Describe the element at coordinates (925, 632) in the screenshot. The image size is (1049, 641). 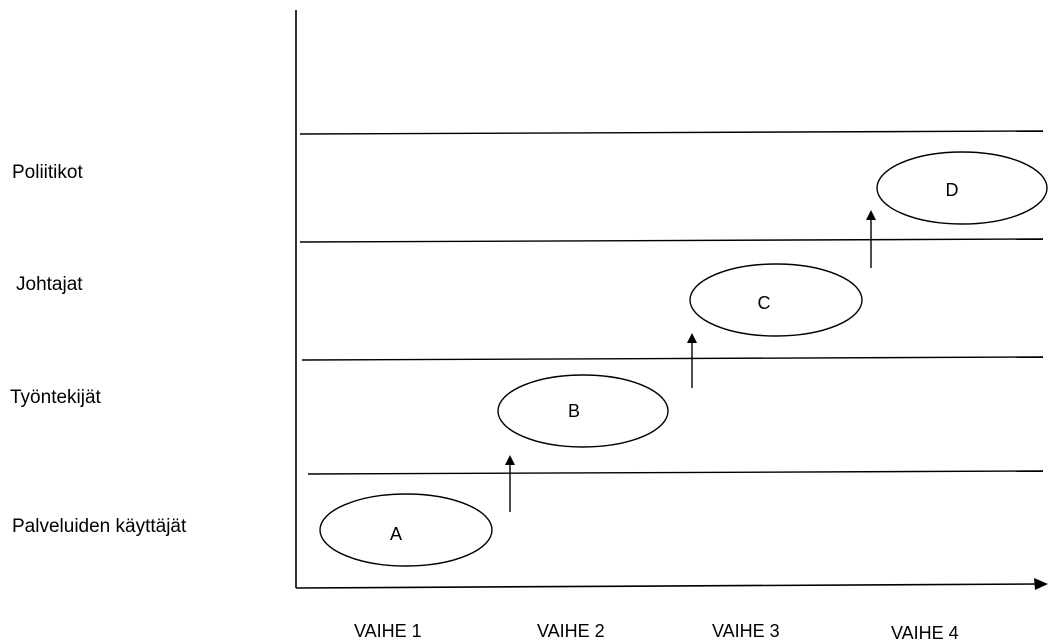
I see `stage-label-vaihe-4: VAIHE 4` at that location.